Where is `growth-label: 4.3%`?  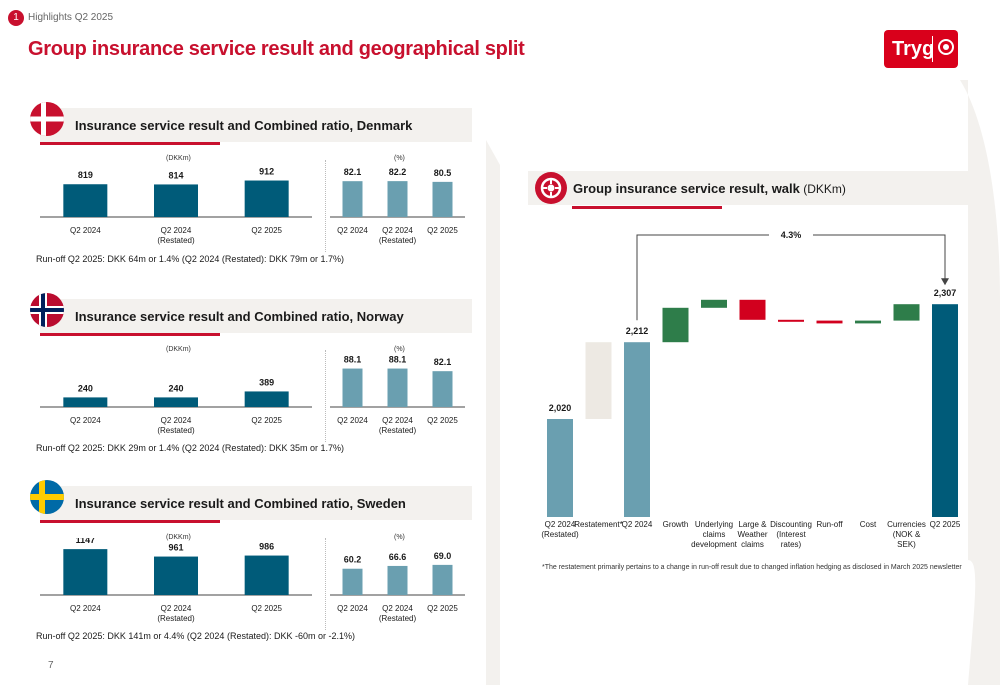 growth-label: 4.3% is located at coordinates (791, 235).